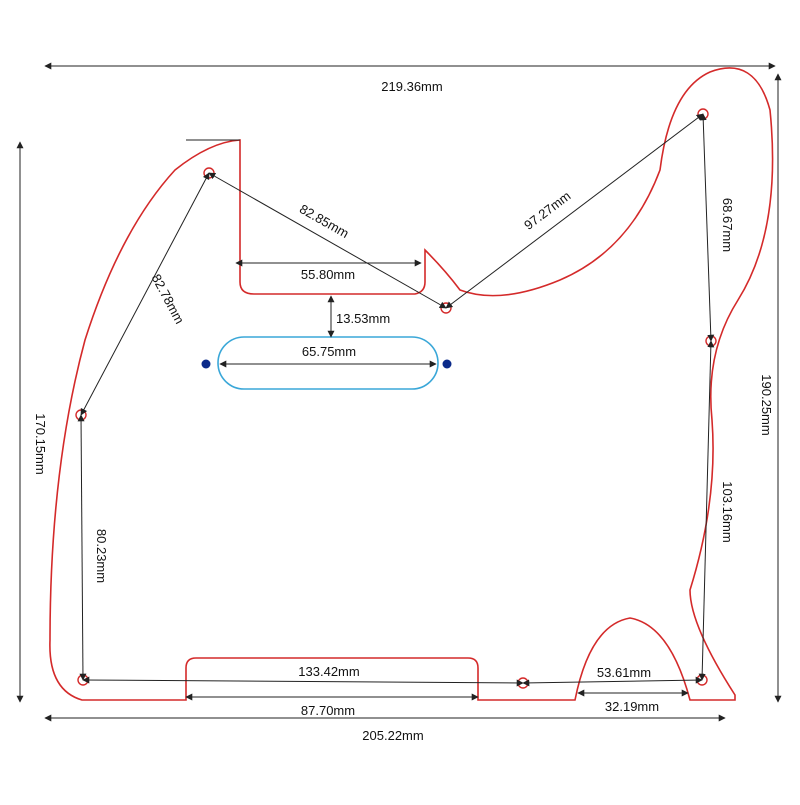 Image resolution: width=800 pixels, height=805 pixels. What do you see at coordinates (168, 298) in the screenshot?
I see `label-left-diagonal: 82.78mm` at bounding box center [168, 298].